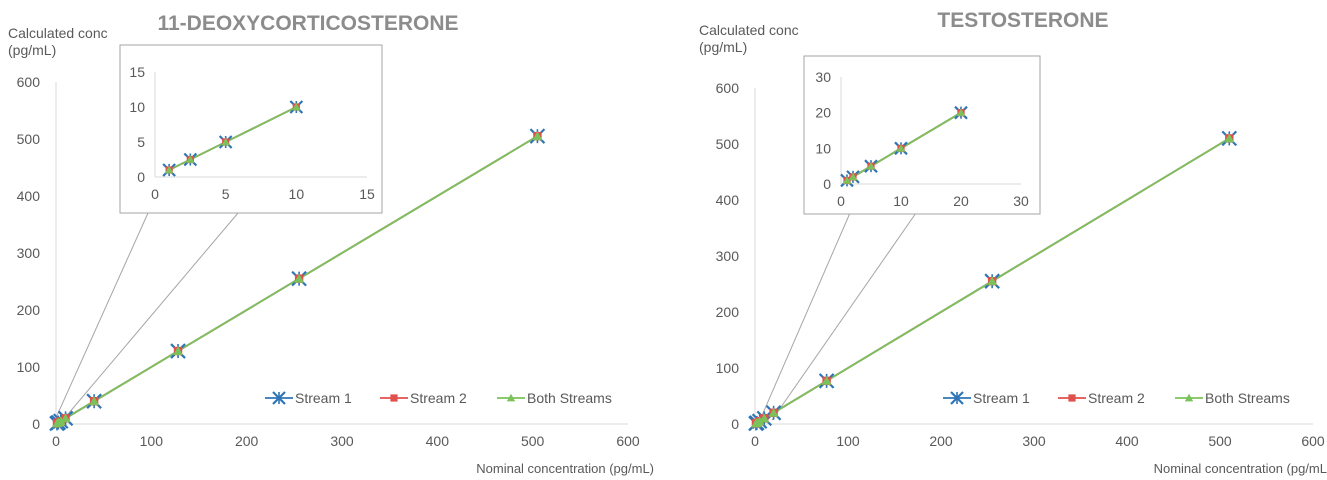 Image resolution: width=1327 pixels, height=480 pixels. What do you see at coordinates (232, 138) in the screenshot?
I see `inset-series-line-both-streams` at bounding box center [232, 138].